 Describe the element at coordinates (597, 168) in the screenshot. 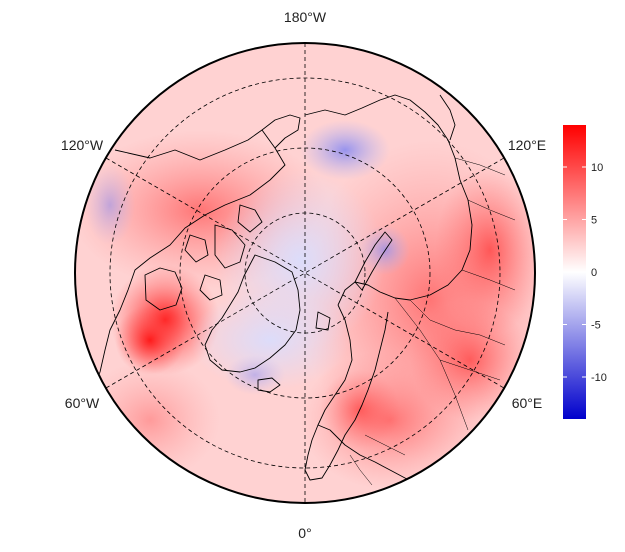

I see `colorbar-tick-label: 10` at that location.